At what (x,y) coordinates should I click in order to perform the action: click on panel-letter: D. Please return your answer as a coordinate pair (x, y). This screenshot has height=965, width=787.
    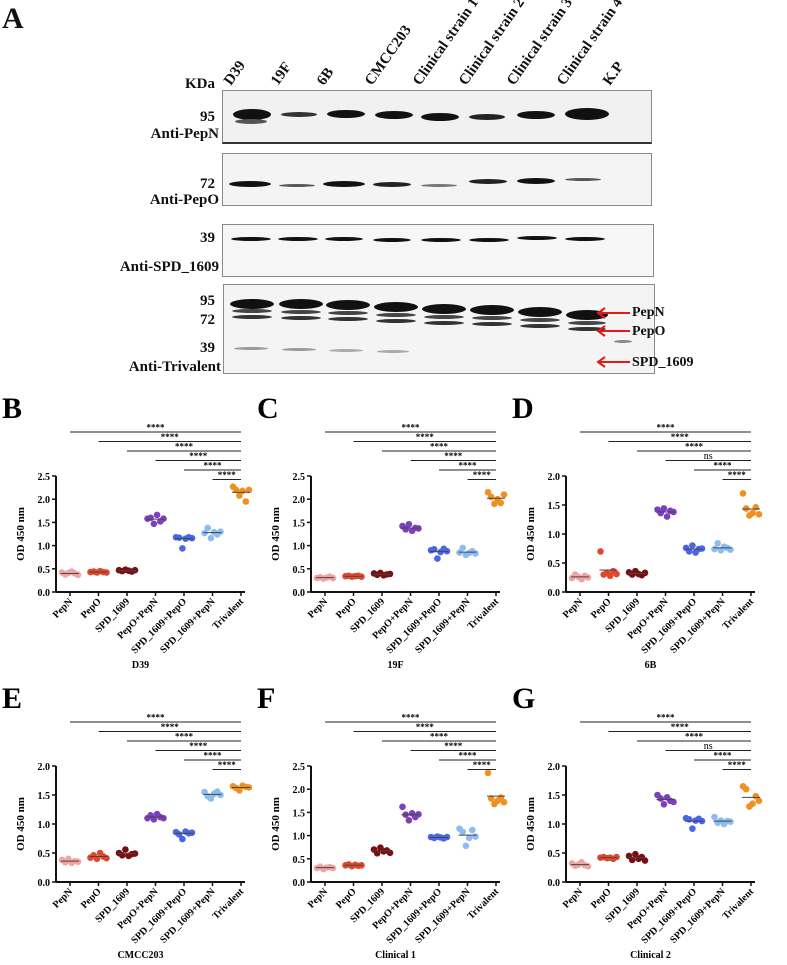
    Looking at the image, I should click on (523, 408).